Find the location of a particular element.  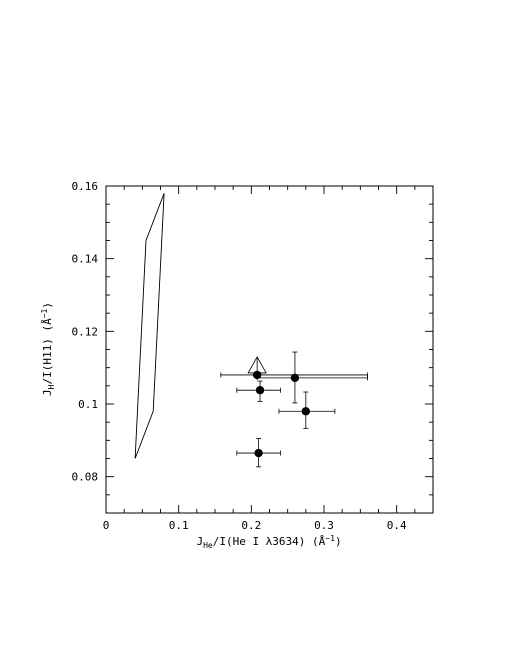

x-axis-label-main: J is located at coordinates (199, 541).